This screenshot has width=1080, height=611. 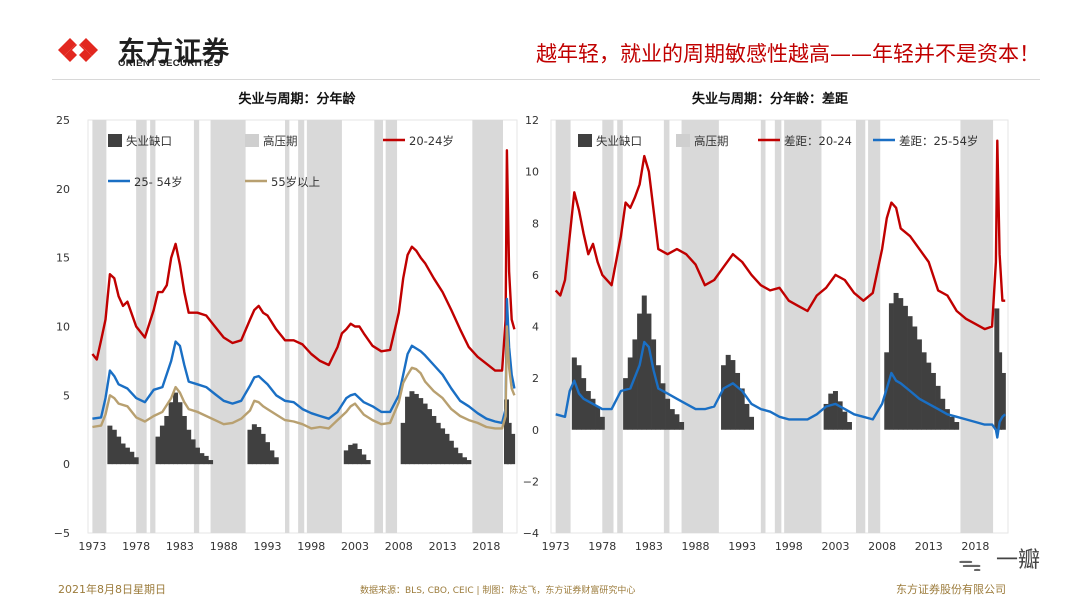 What do you see at coordinates (818, 141) in the screenshot?
I see `chart2-legend-label: 差距：20-24` at bounding box center [818, 141].